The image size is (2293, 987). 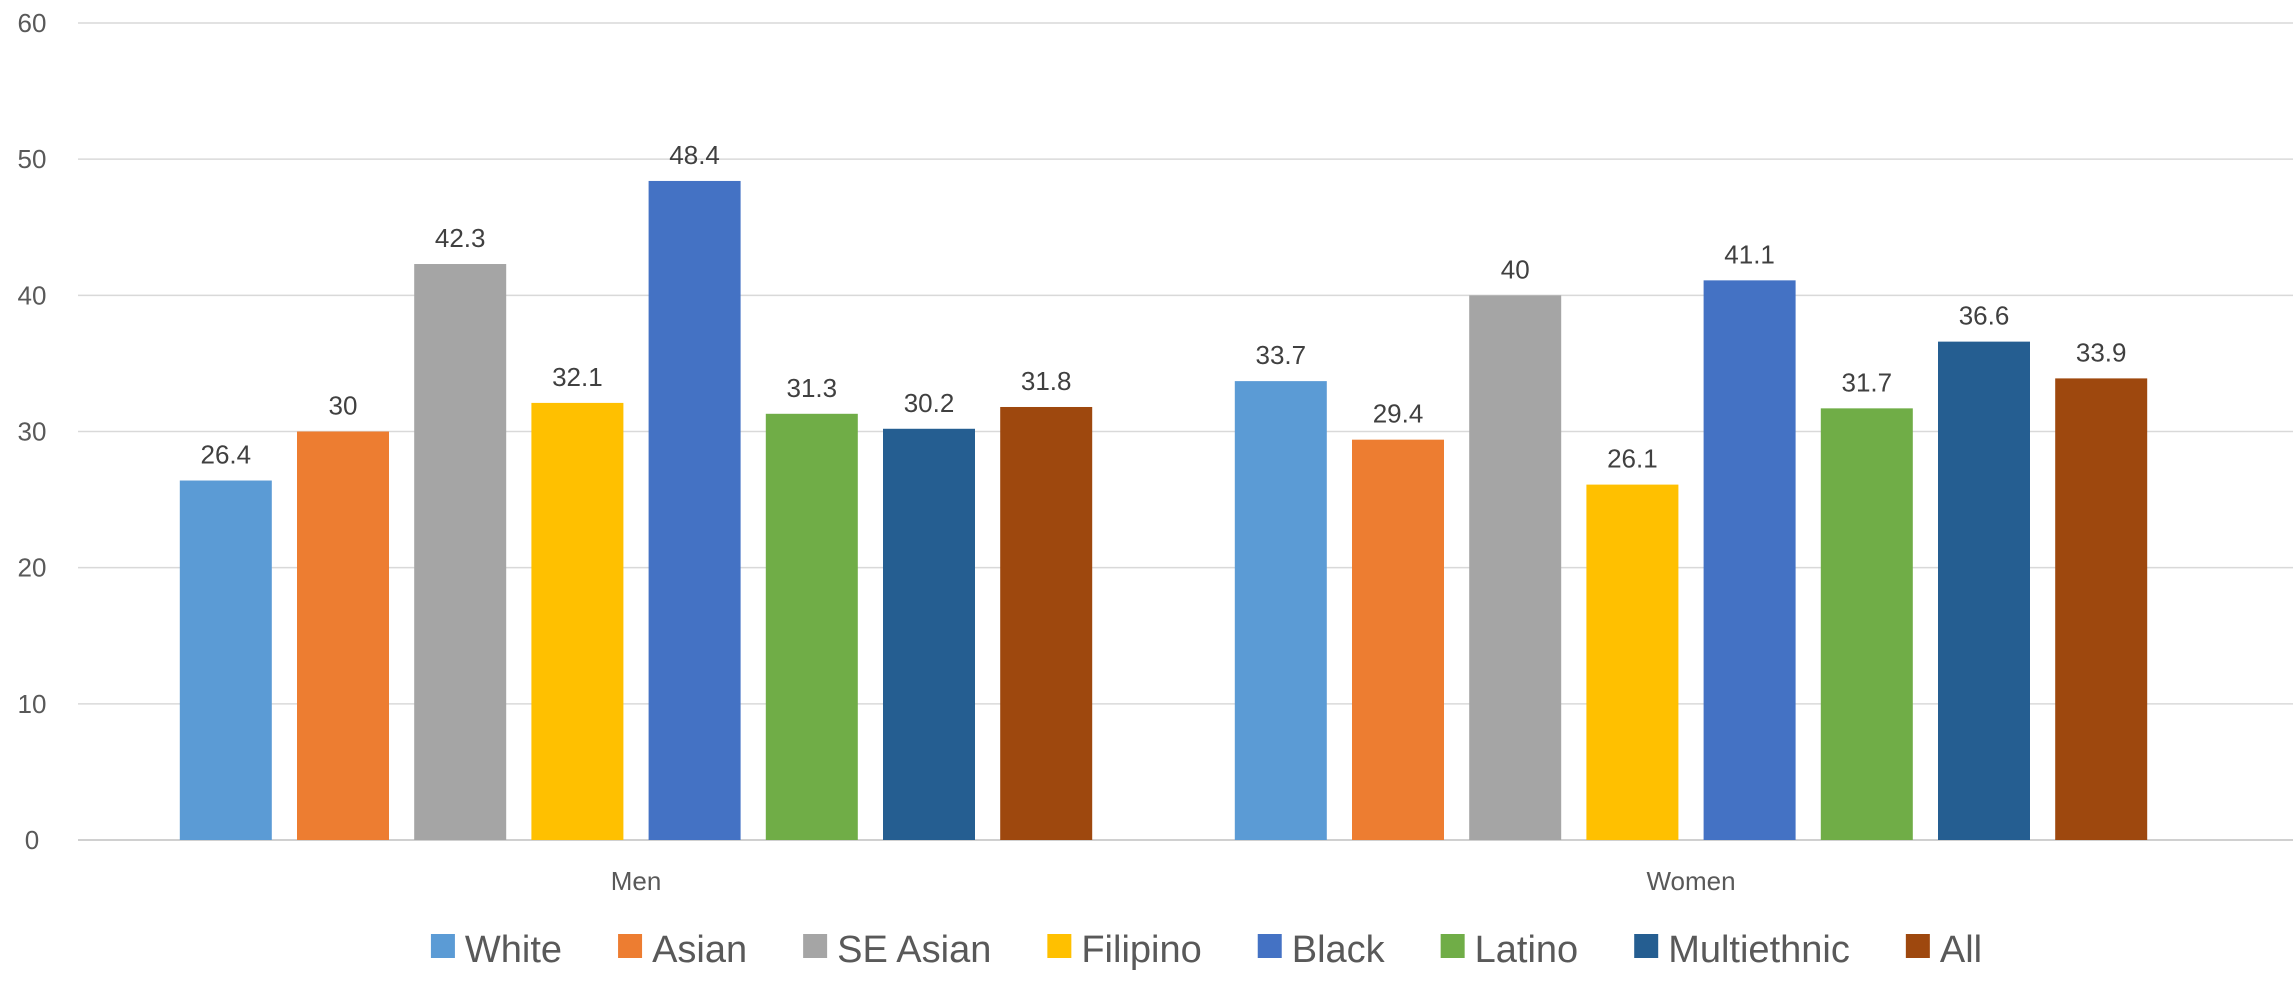 I want to click on legend-label: Multiethnic, so click(x=1759, y=950).